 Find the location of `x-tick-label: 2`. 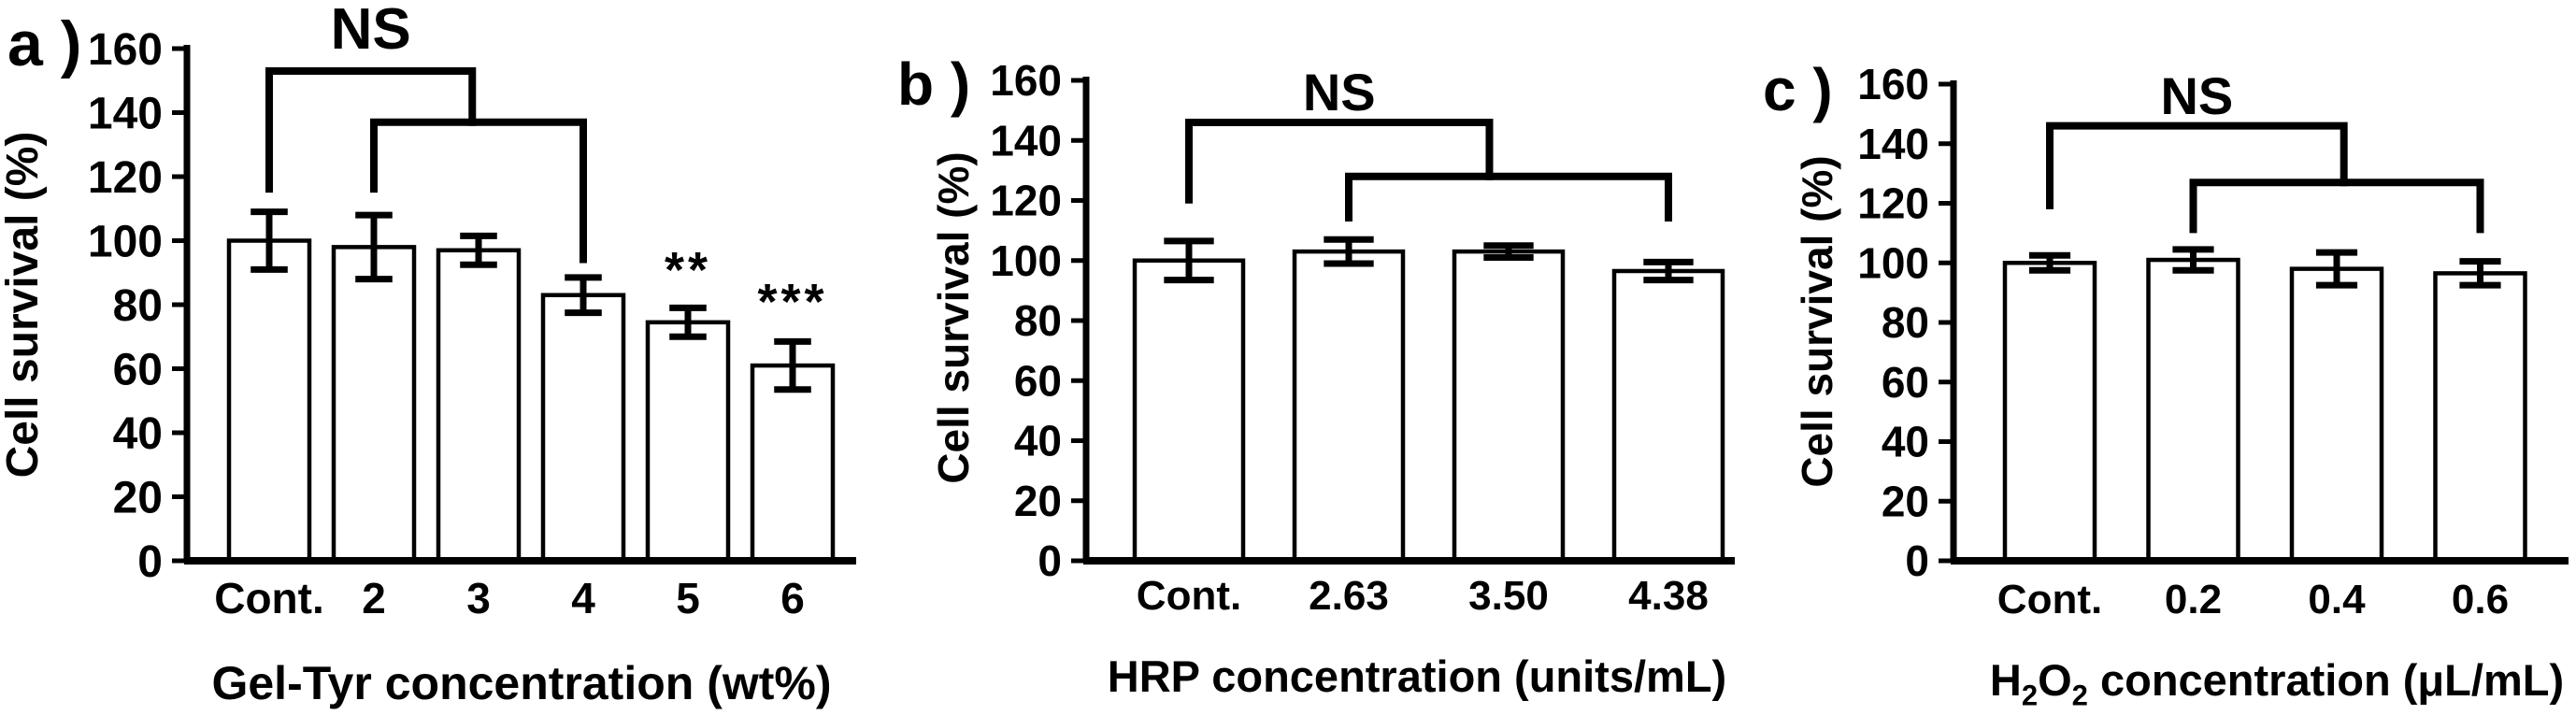

x-tick-label: 2 is located at coordinates (374, 598).